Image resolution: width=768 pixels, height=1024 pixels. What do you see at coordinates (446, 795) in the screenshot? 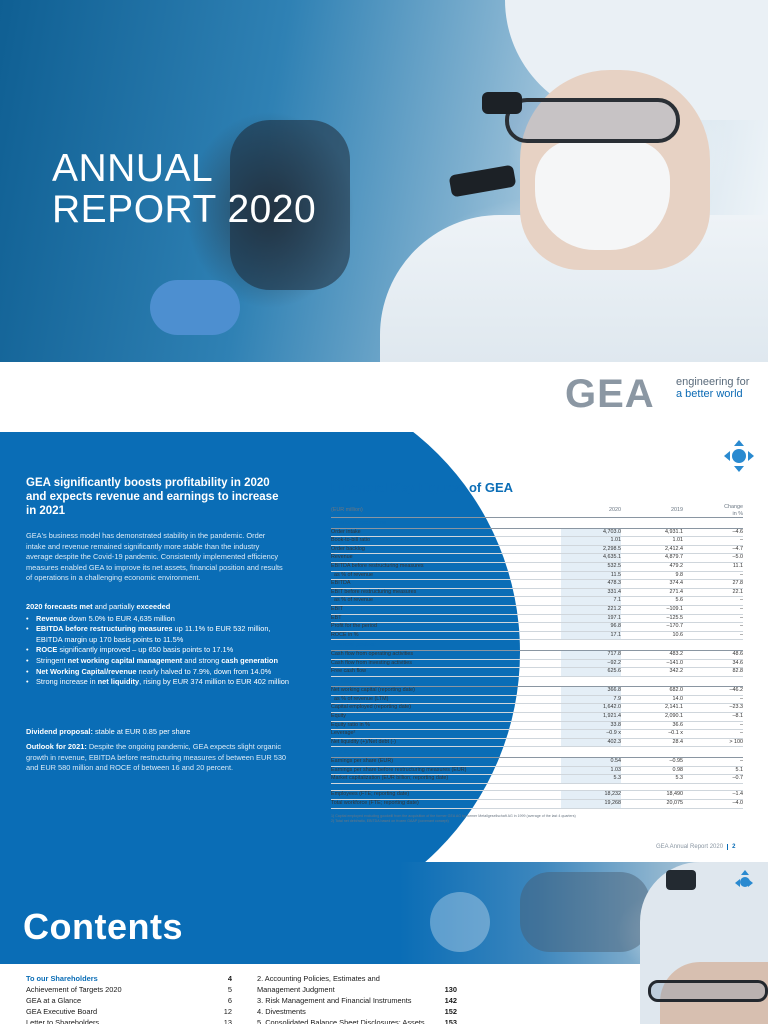
I see `row-label: Employees (FTE; reporting date)` at bounding box center [446, 795].